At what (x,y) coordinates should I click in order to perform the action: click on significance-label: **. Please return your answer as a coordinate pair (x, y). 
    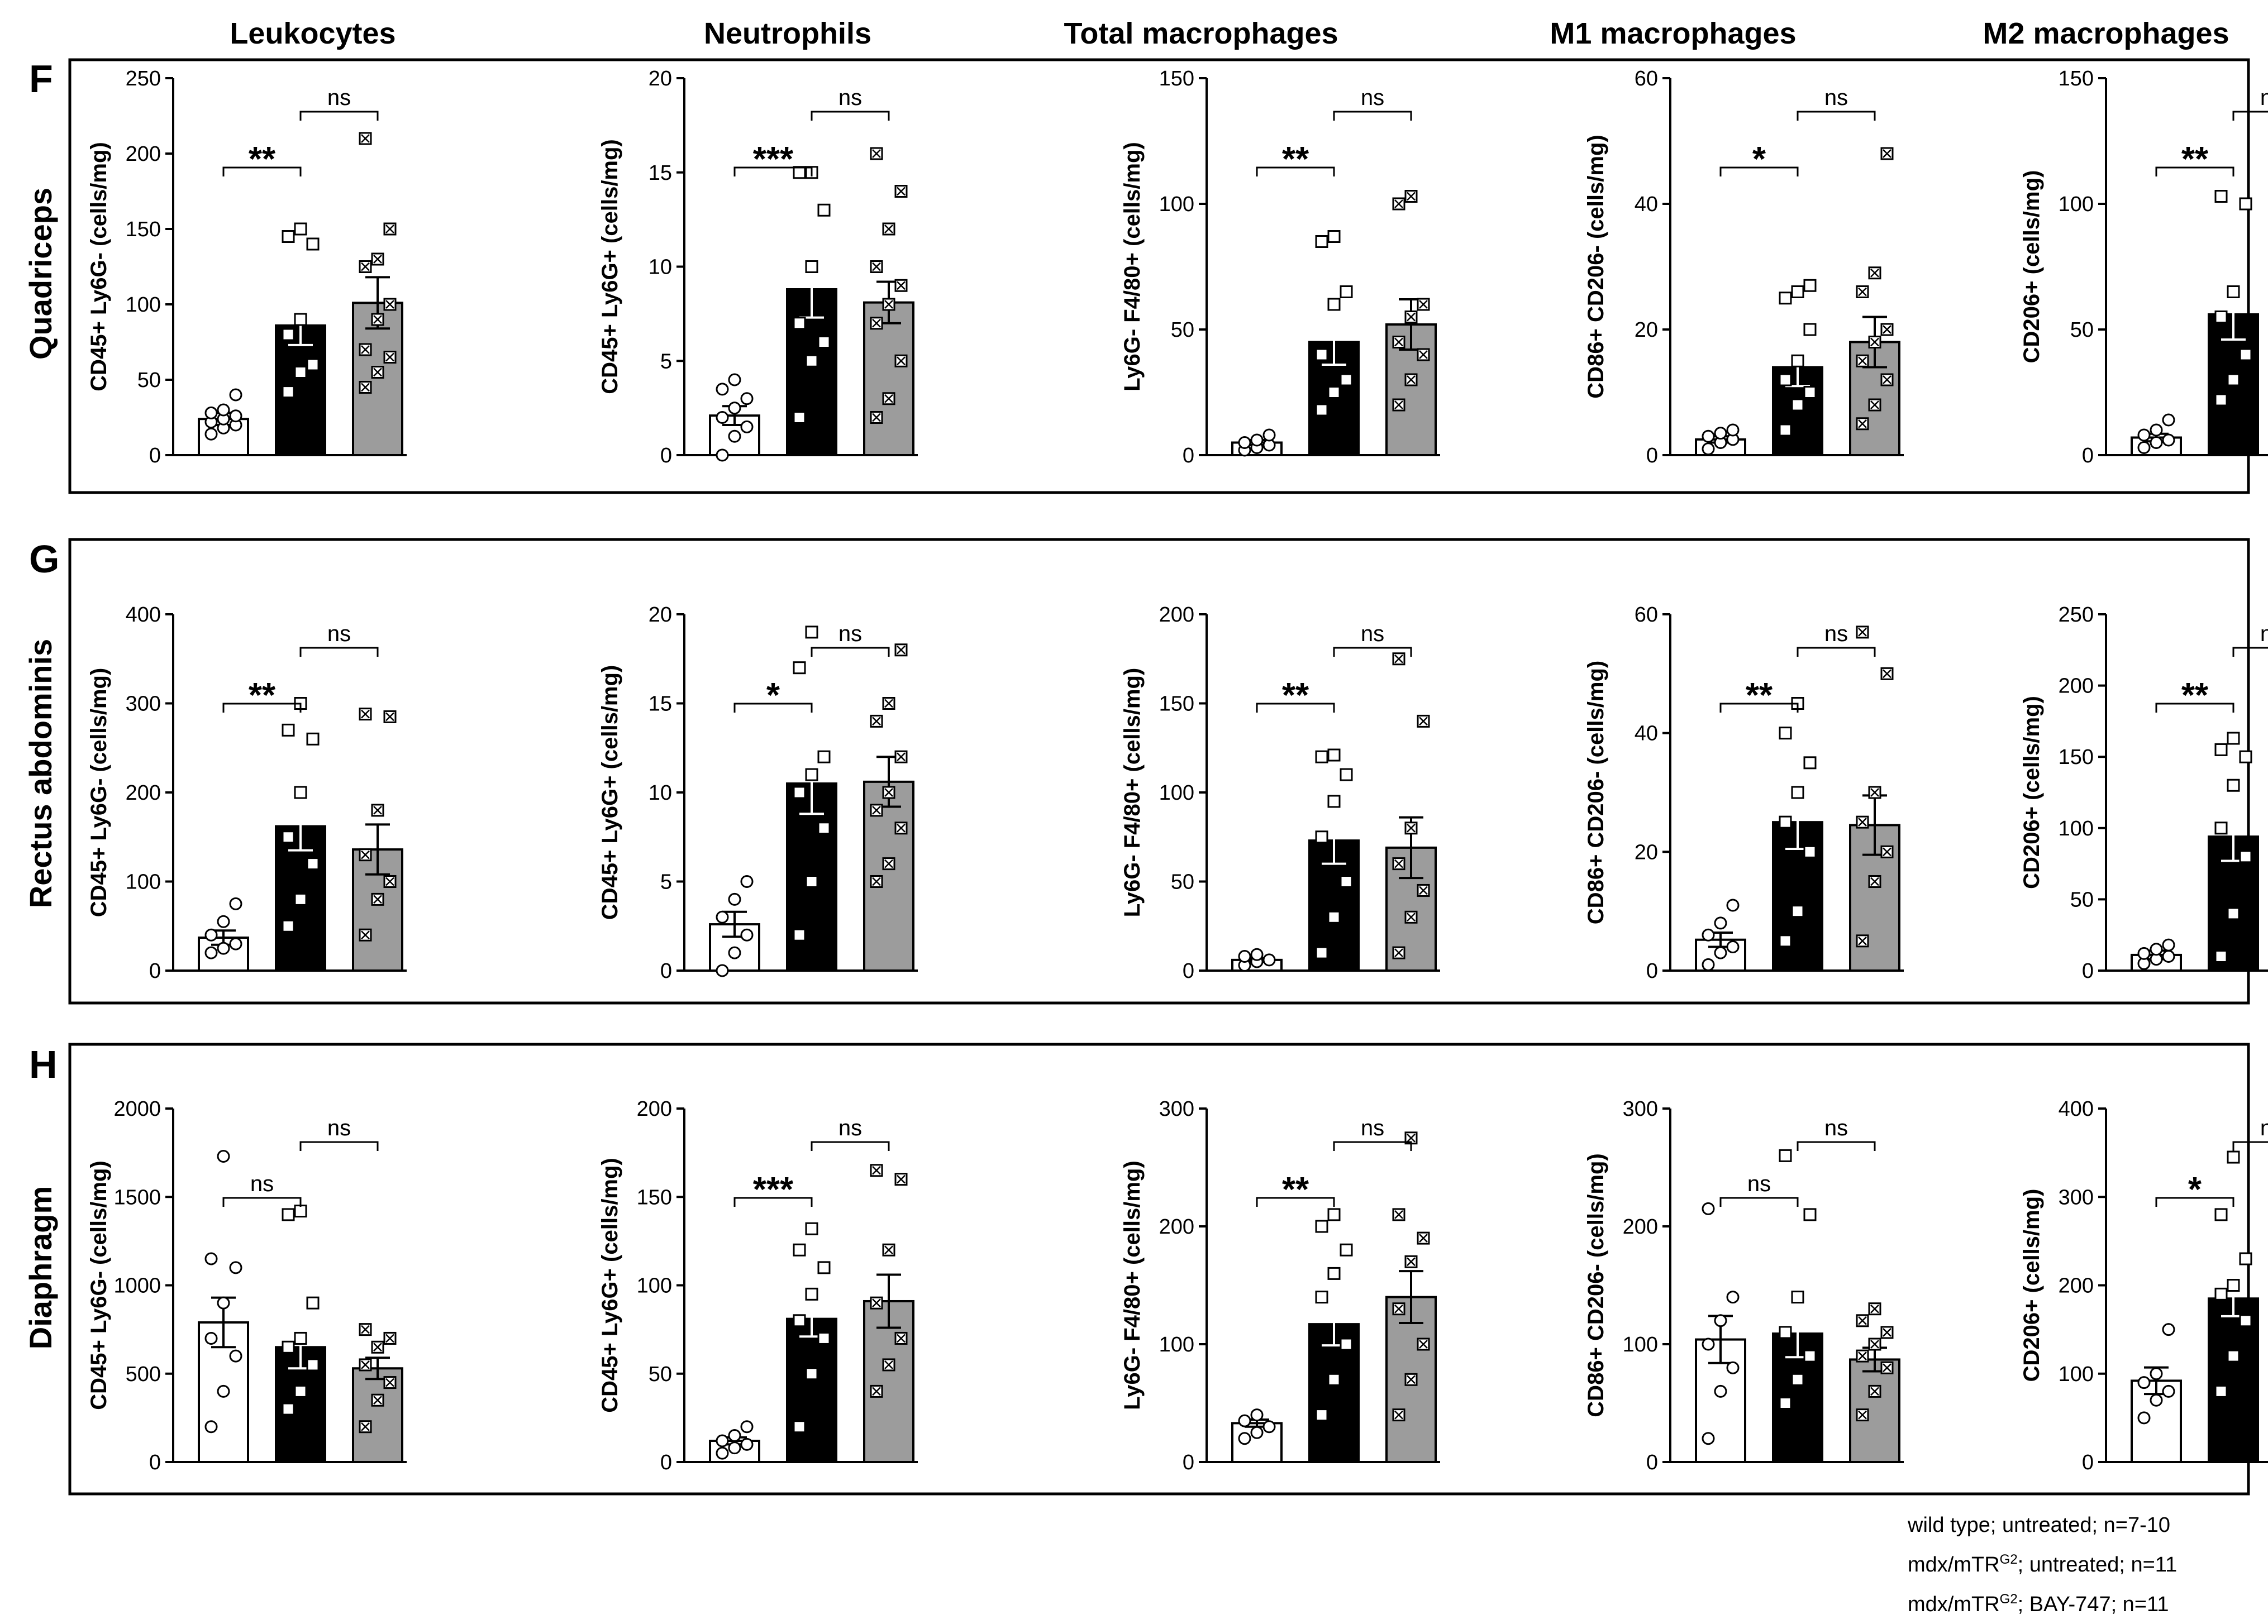
    Looking at the image, I should click on (1295, 159).